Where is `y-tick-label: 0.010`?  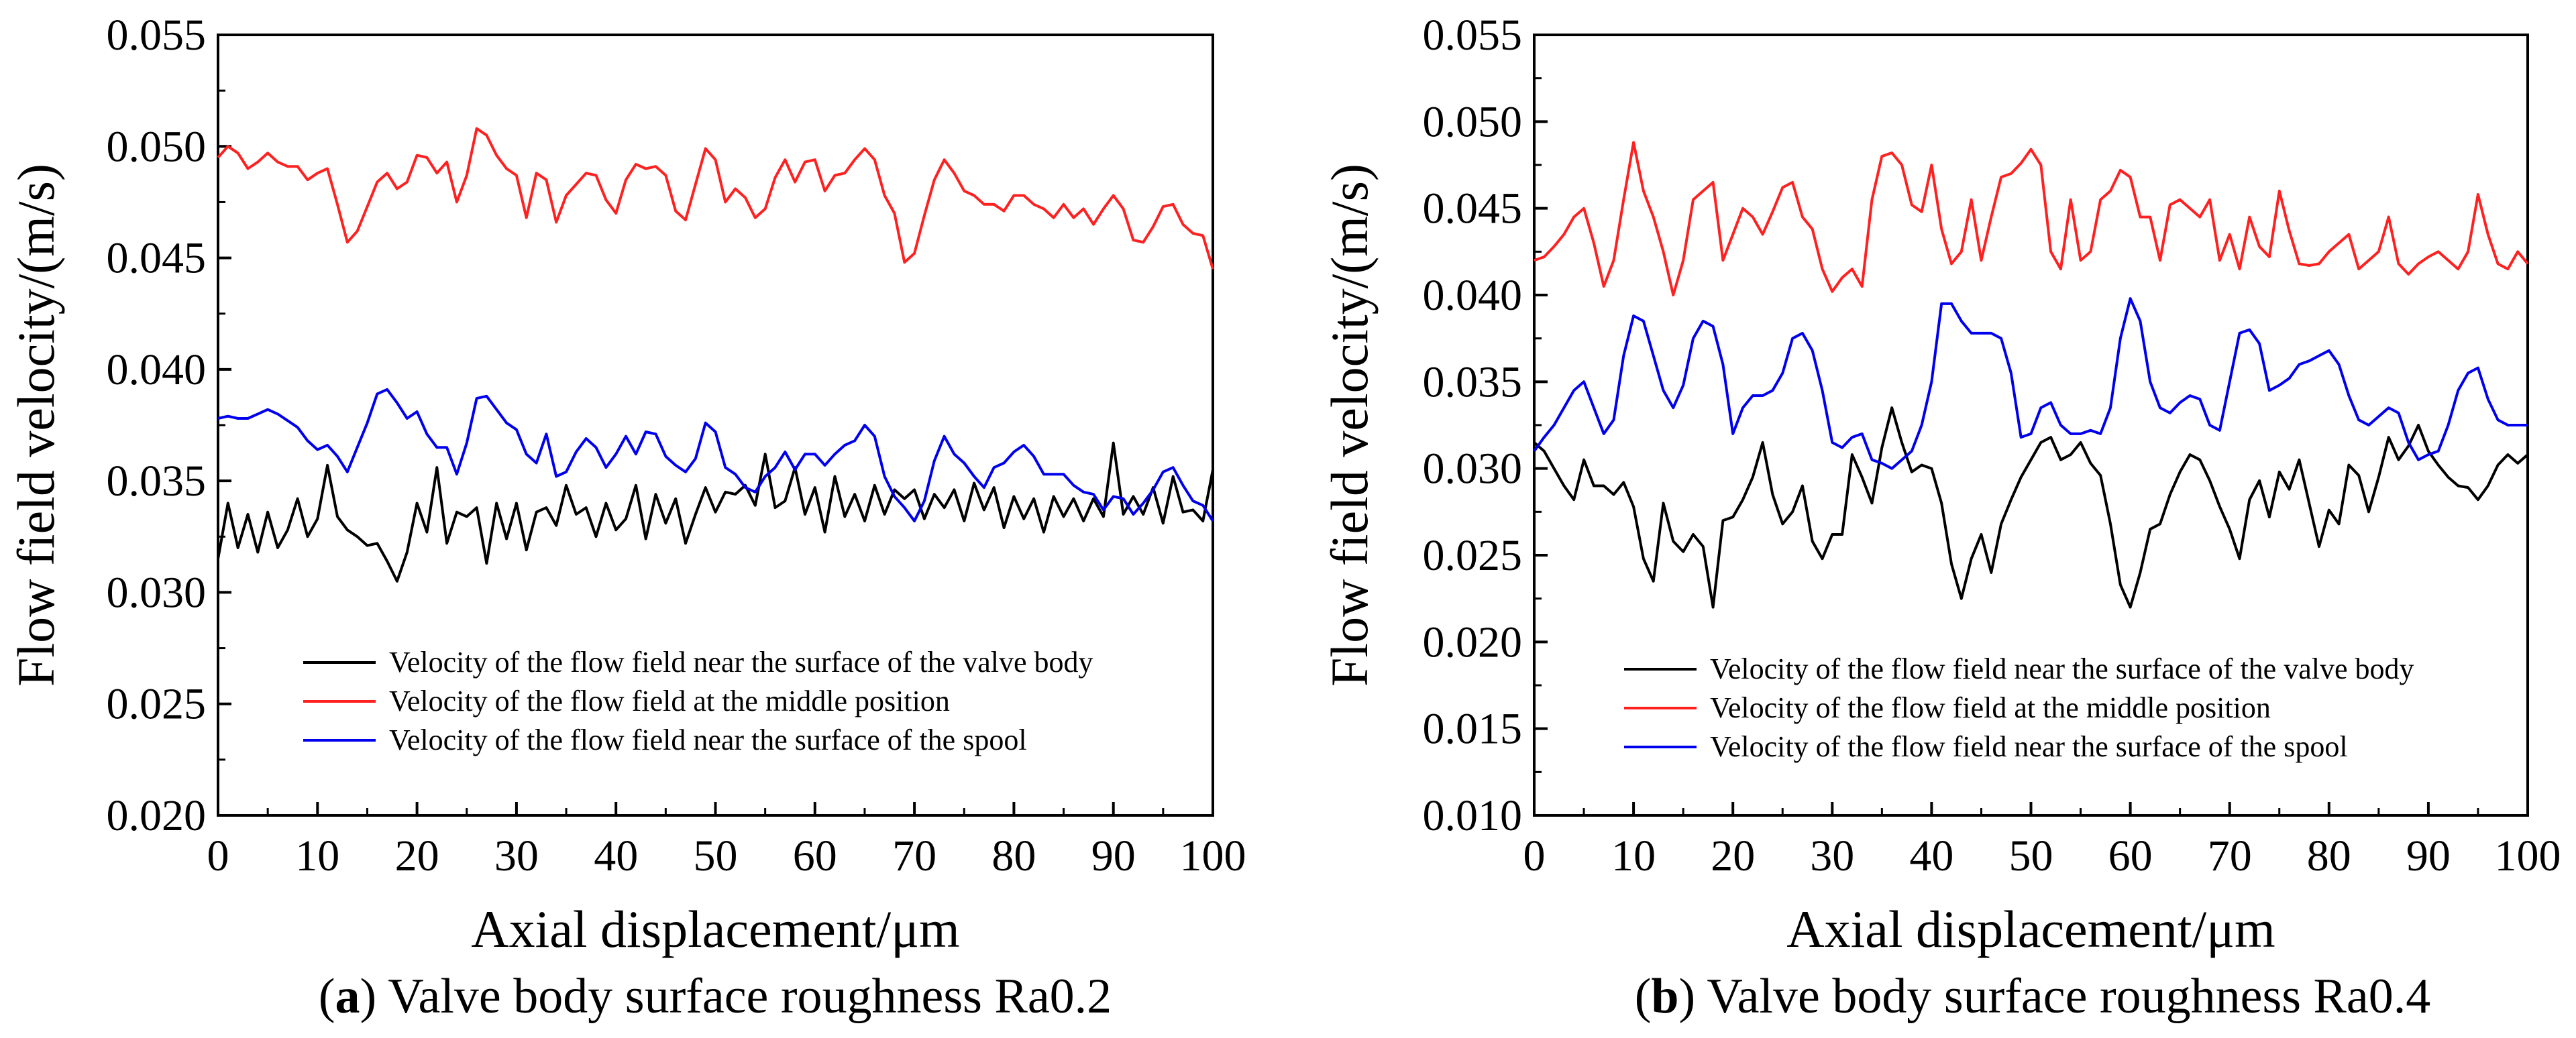
y-tick-label: 0.010 is located at coordinates (1473, 815).